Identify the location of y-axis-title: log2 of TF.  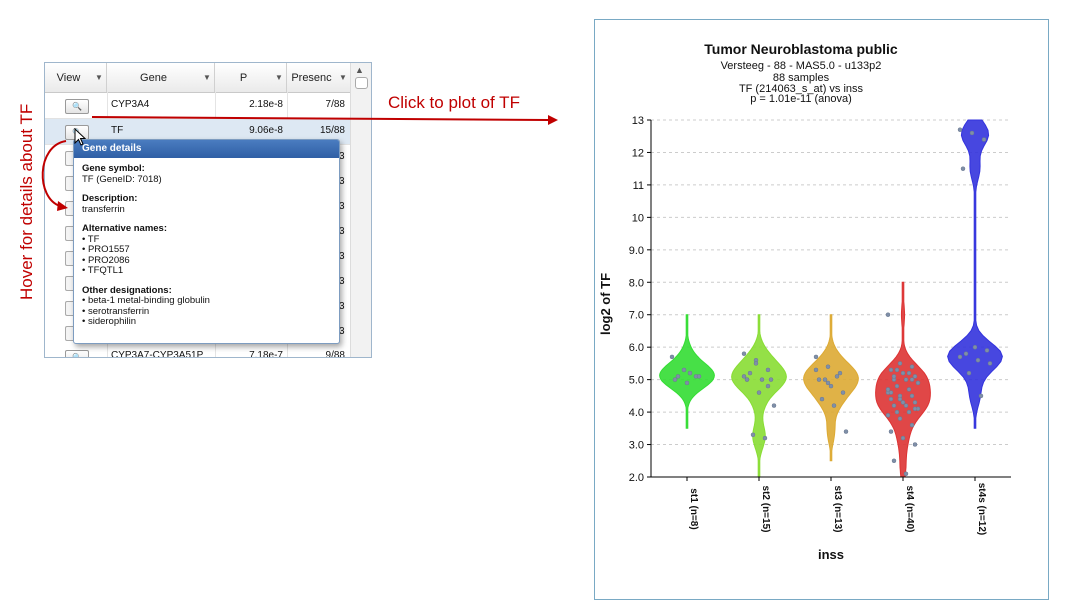
(605, 304).